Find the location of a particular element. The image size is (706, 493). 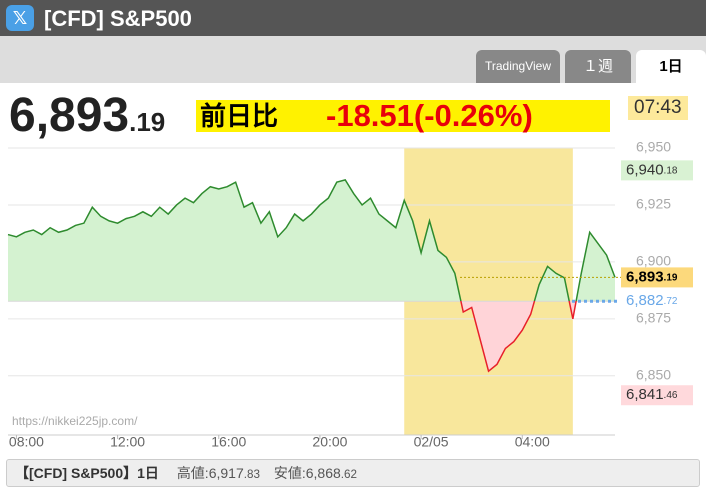

level-int: 6,940 is located at coordinates (645, 169).